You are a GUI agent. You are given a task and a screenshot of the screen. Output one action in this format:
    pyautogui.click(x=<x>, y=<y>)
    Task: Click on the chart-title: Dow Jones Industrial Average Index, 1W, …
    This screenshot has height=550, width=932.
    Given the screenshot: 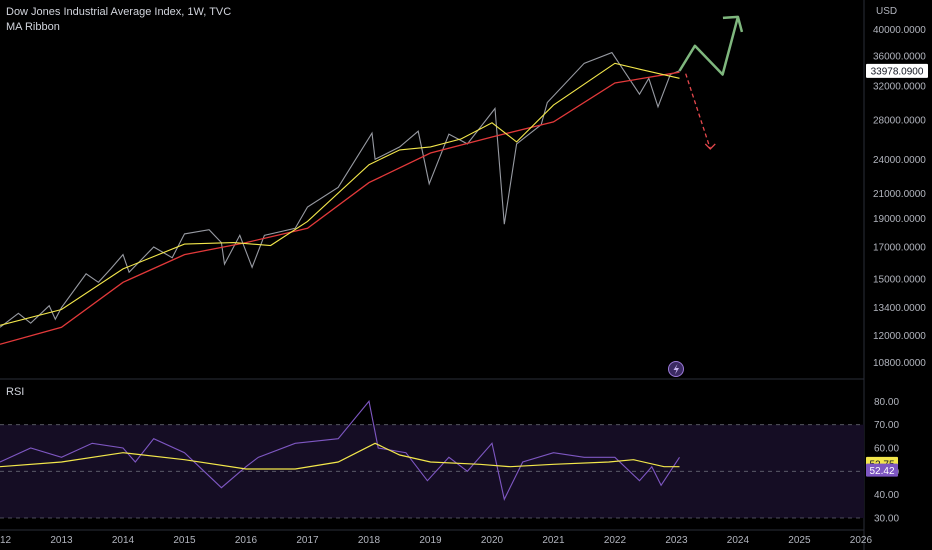 What is the action you would take?
    pyautogui.click(x=119, y=12)
    